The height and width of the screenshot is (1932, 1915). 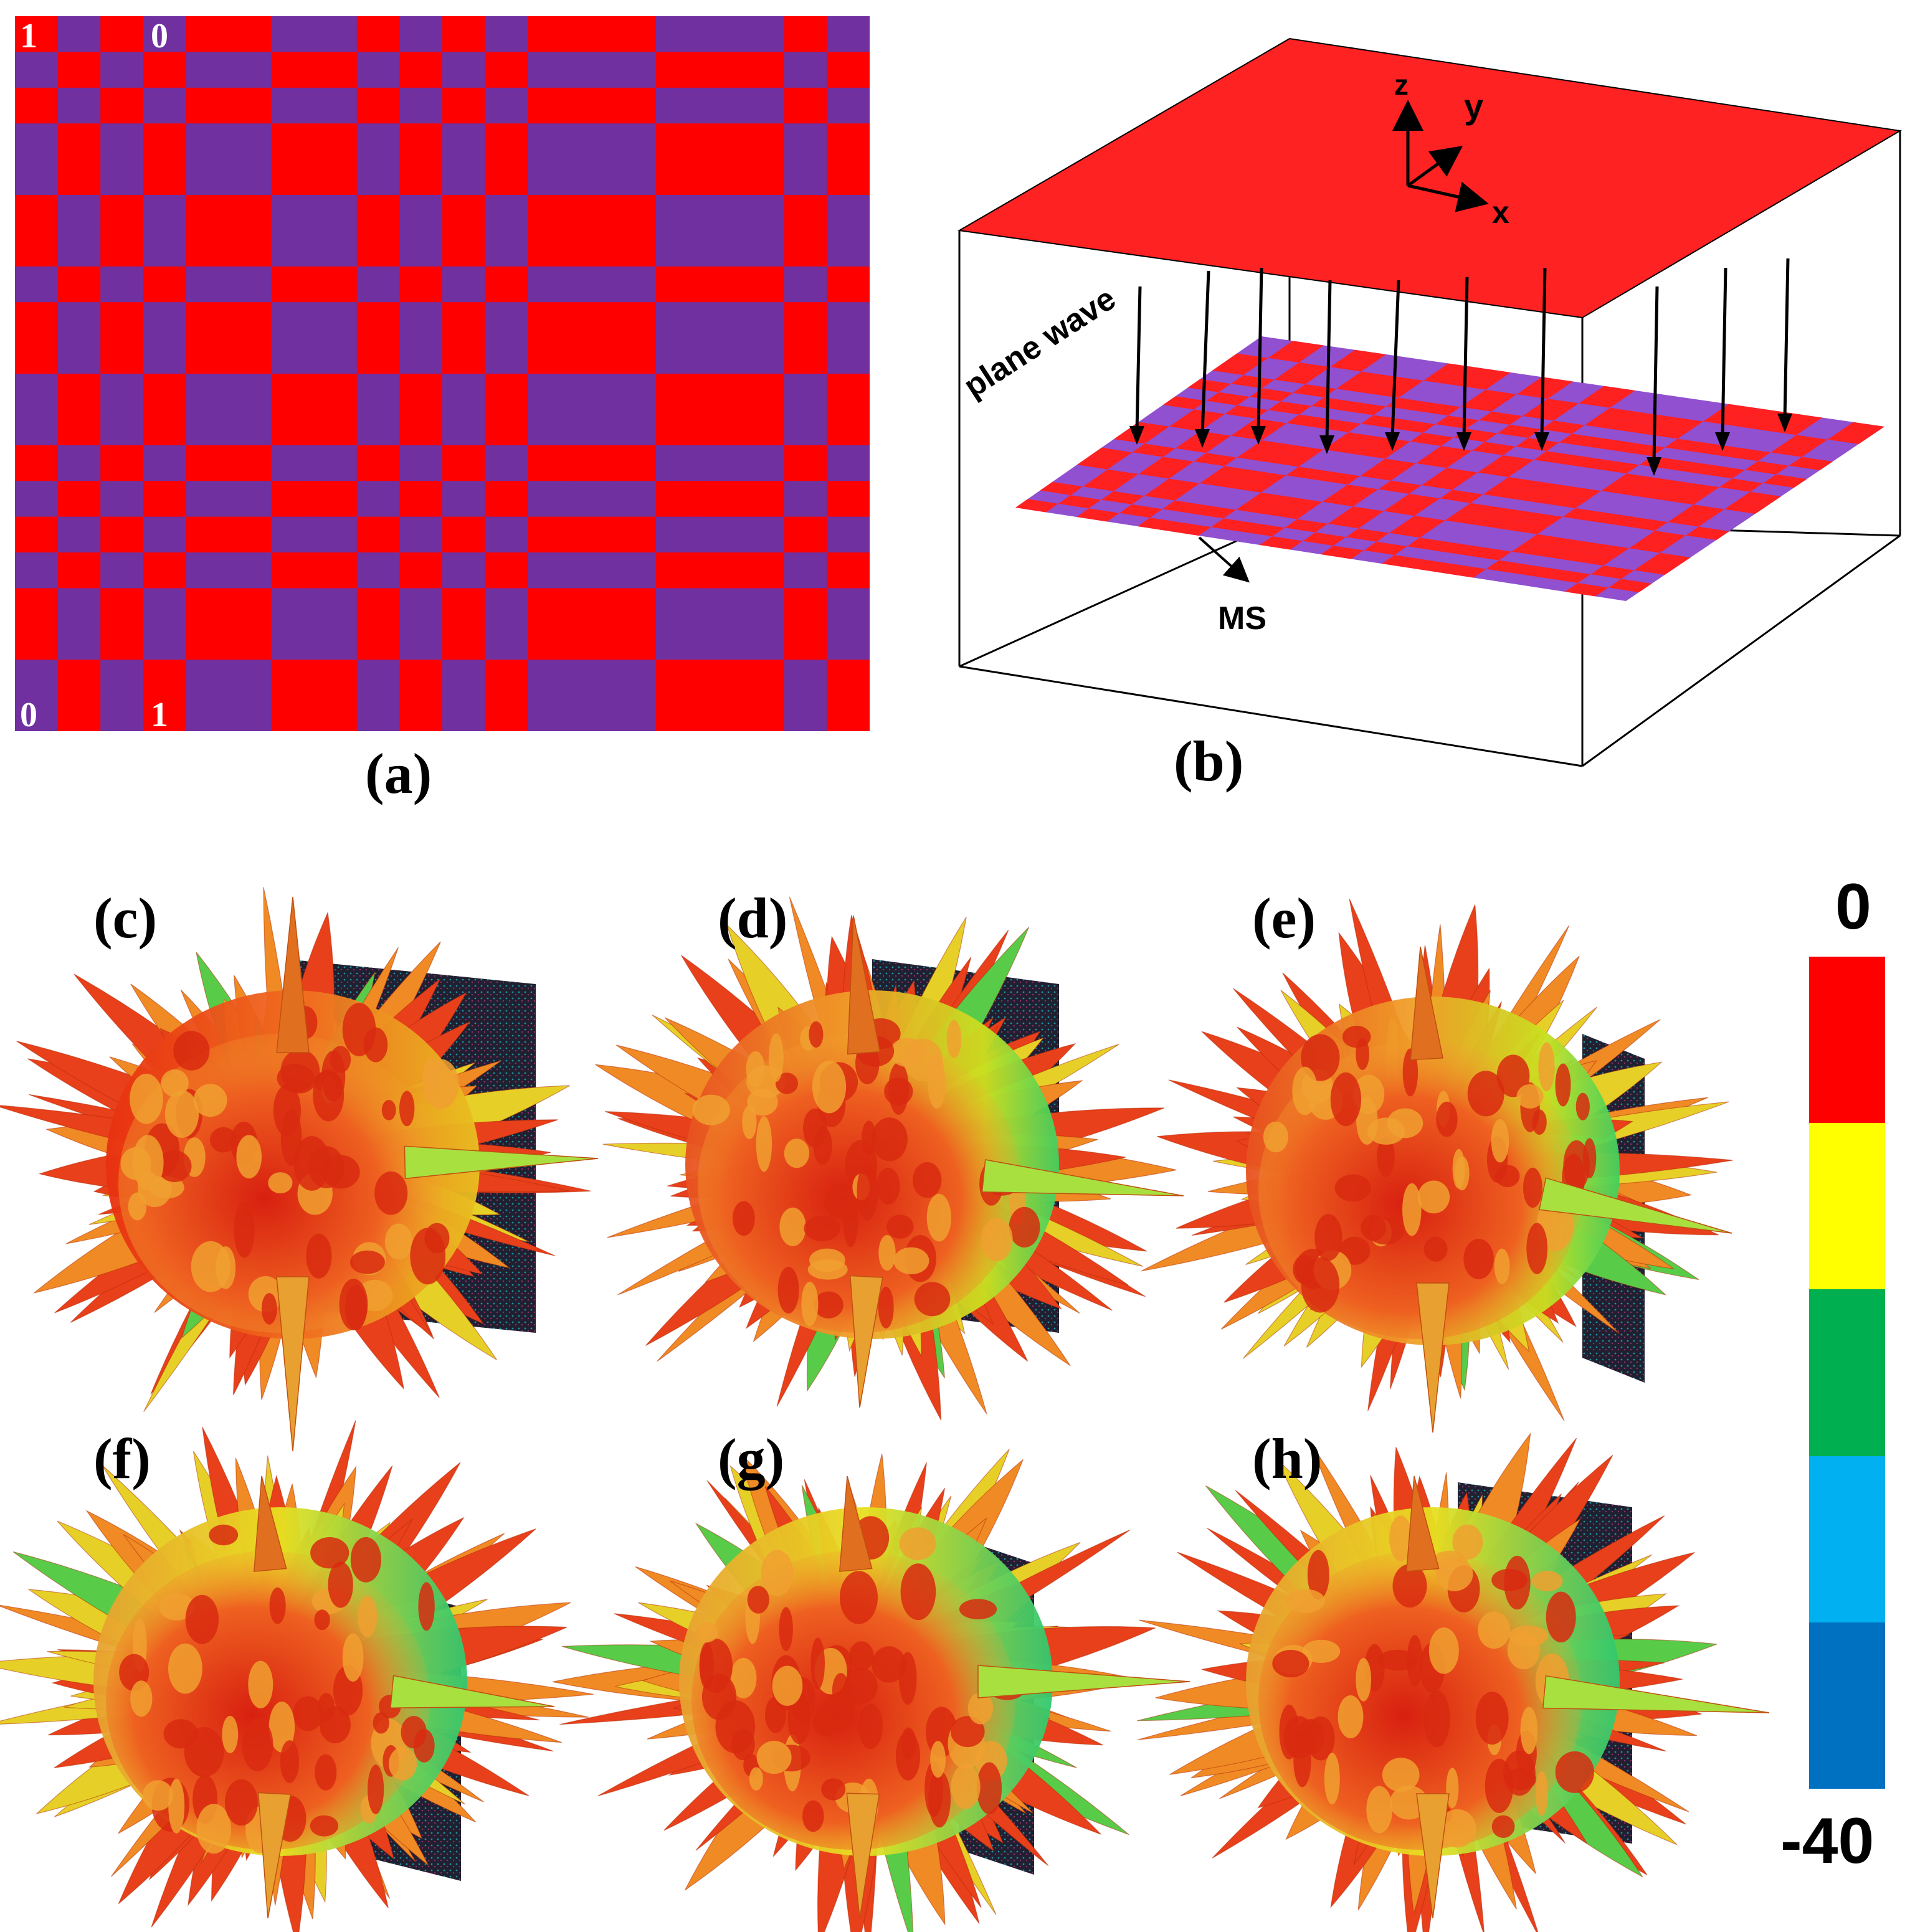 I want to click on caption-h: (h), so click(x=1287, y=1458).